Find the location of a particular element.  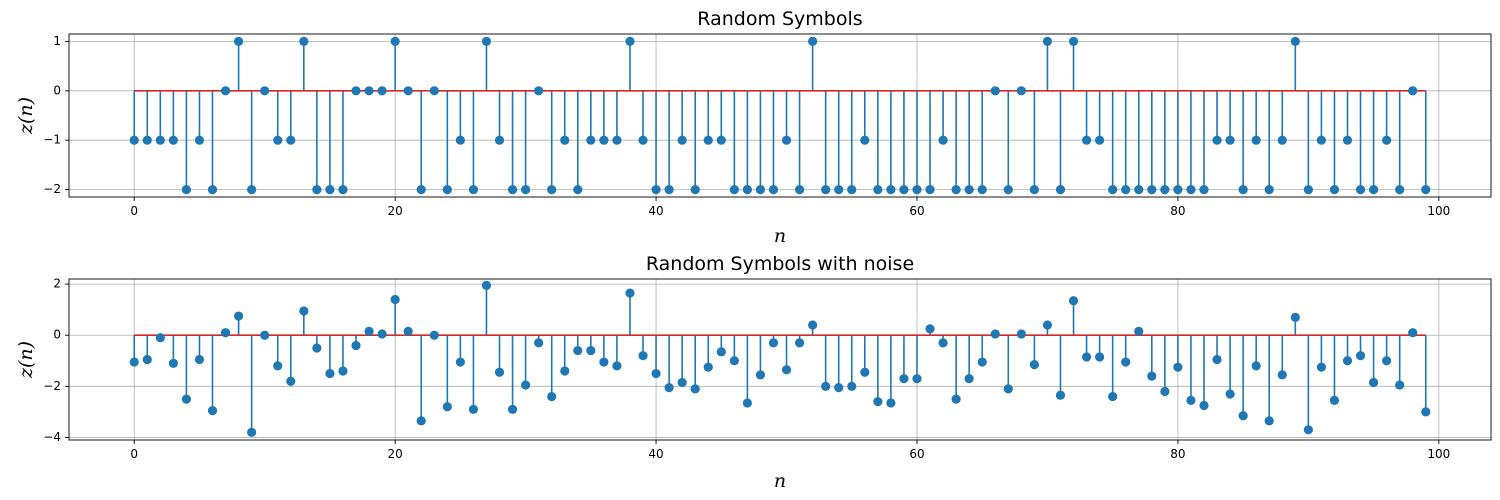

x-tick-label: 40 is located at coordinates (655, 454).